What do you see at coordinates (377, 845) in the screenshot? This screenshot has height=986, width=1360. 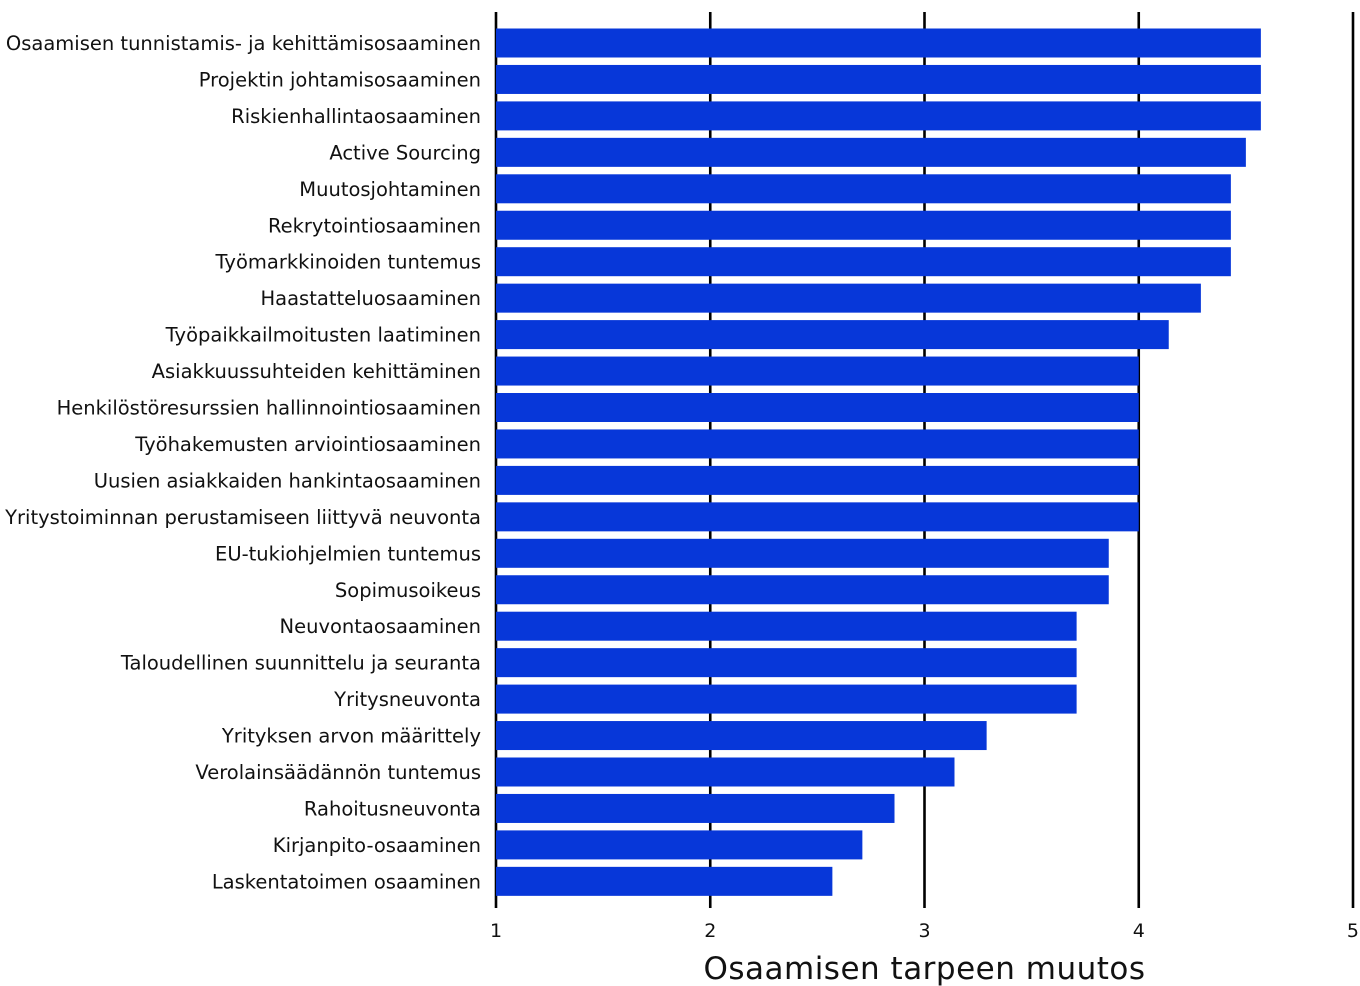 I see `category-label-23: Kirjanpito-osaaminen` at bounding box center [377, 845].